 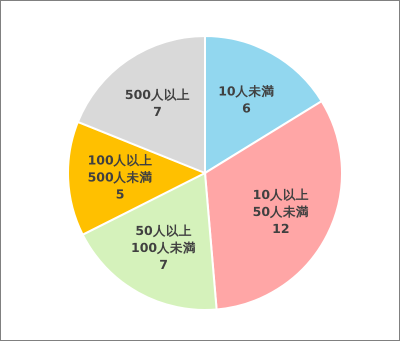 I want to click on slice-label: 10人以上50人未満, so click(x=281, y=203).